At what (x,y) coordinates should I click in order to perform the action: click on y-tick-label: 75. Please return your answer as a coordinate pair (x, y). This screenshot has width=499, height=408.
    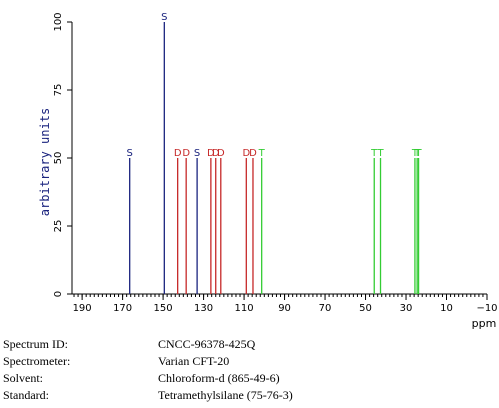
    Looking at the image, I should click on (58, 90).